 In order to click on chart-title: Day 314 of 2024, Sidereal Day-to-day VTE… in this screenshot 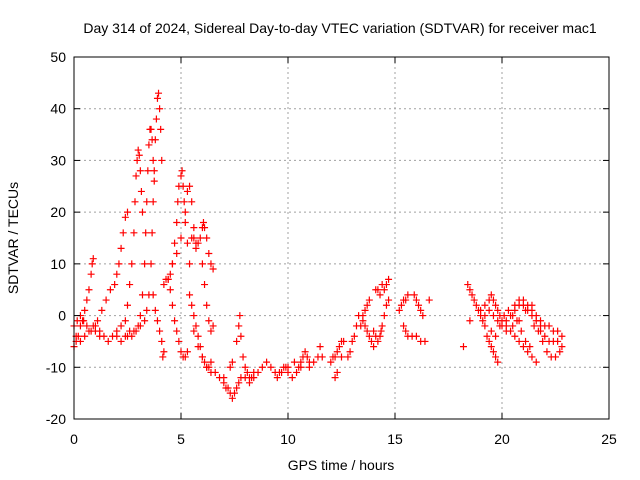, I will do `click(339, 28)`.